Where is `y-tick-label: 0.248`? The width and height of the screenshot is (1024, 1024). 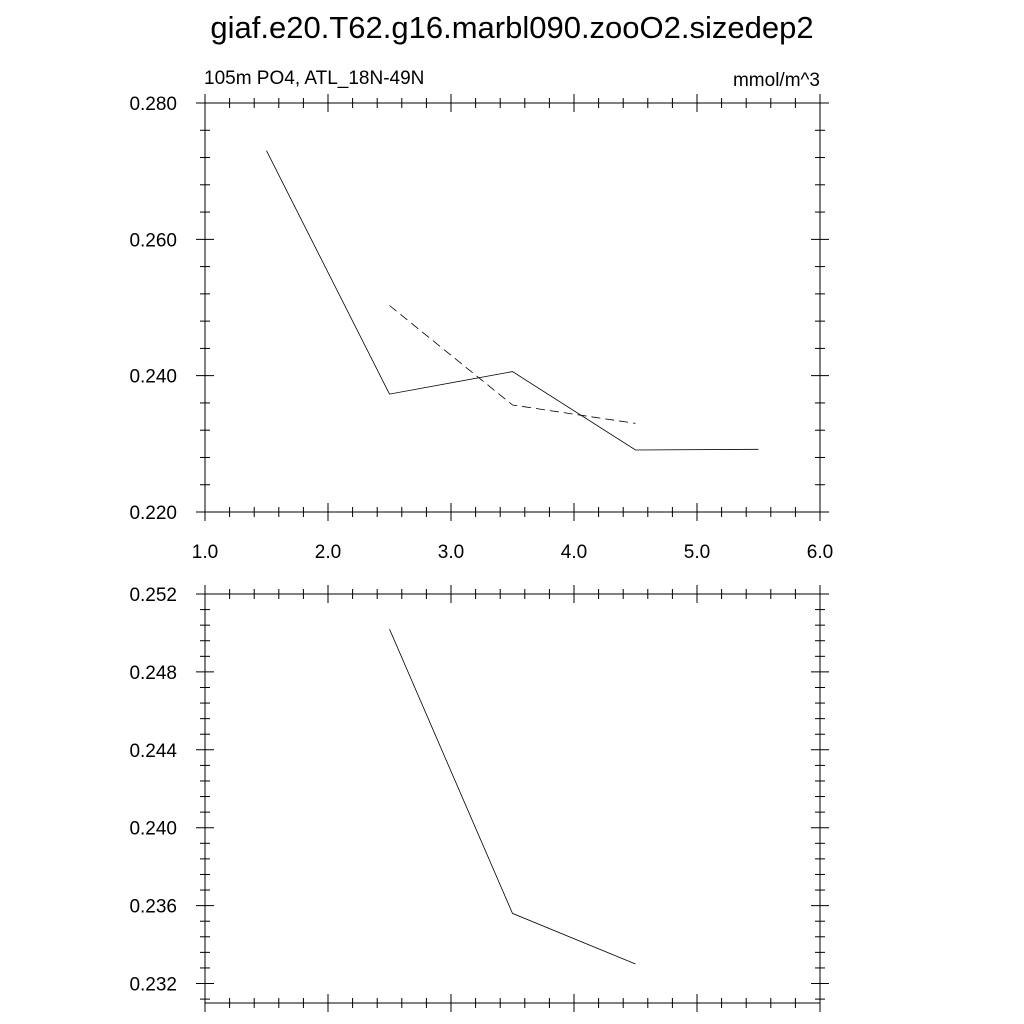 y-tick-label: 0.248 is located at coordinates (153, 673).